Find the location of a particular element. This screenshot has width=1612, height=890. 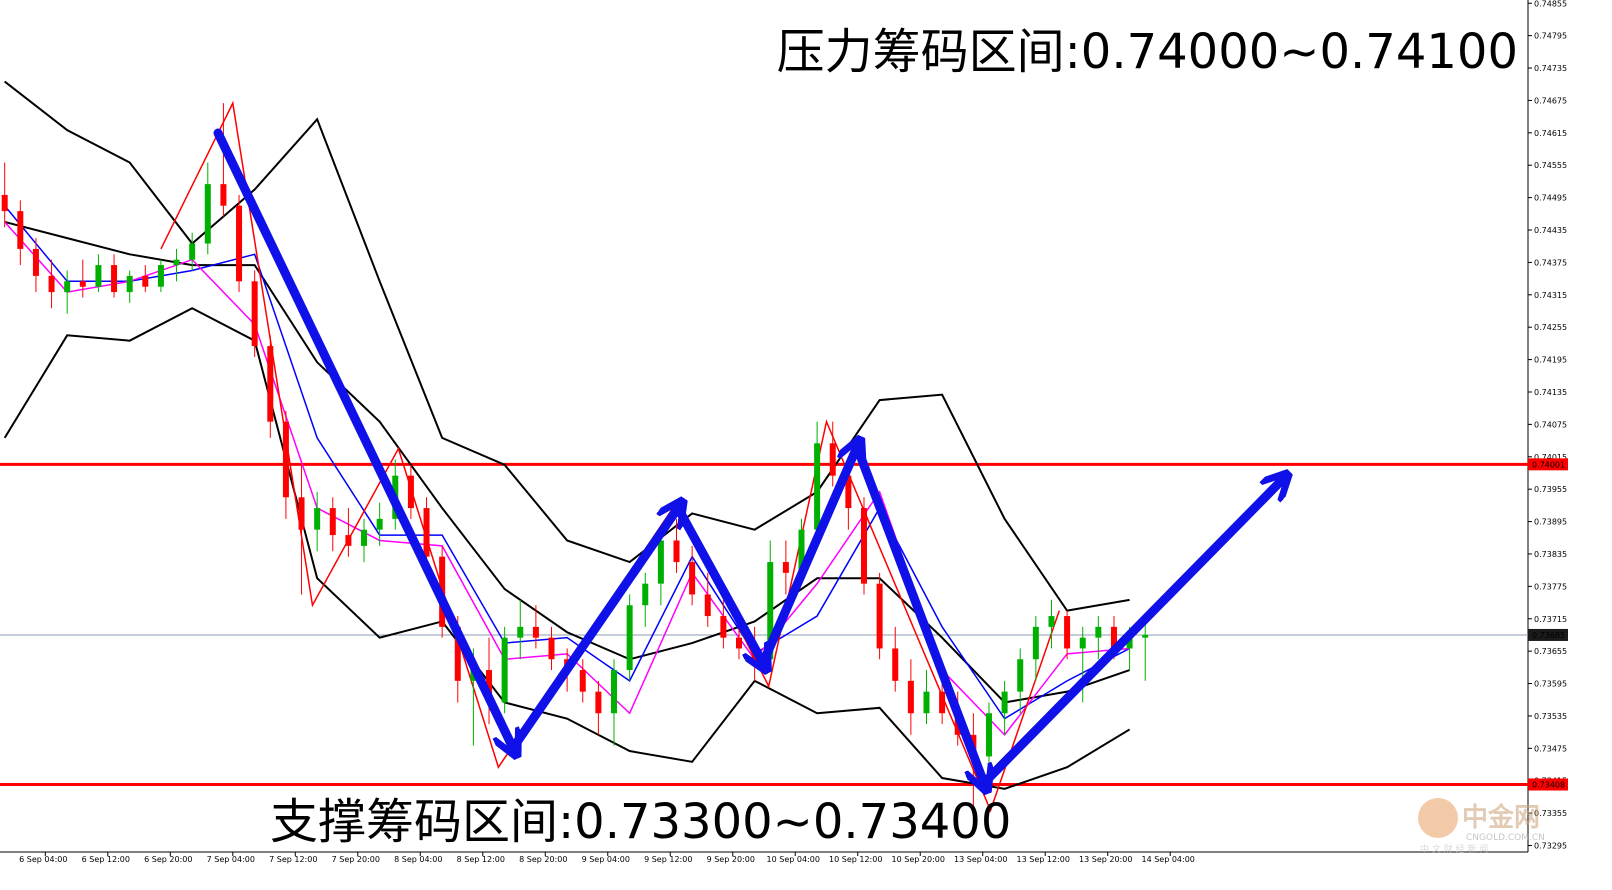

y-tick-label: 0.73655 is located at coordinates (1550, 651).